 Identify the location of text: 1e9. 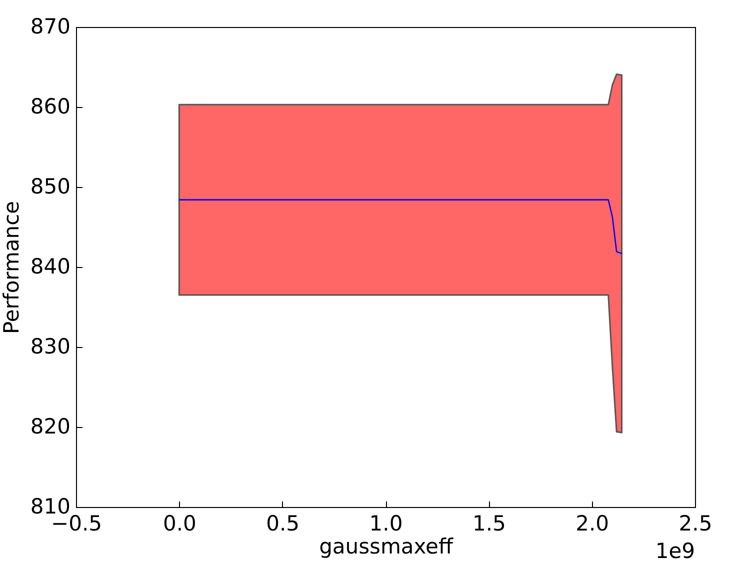
(675, 551).